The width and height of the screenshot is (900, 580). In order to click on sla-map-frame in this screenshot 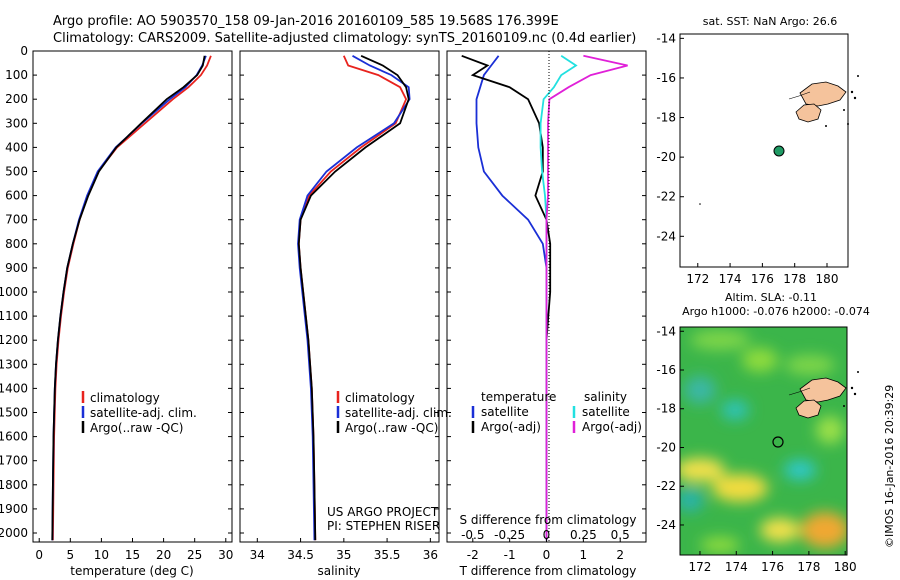, I will do `click(763, 441)`.